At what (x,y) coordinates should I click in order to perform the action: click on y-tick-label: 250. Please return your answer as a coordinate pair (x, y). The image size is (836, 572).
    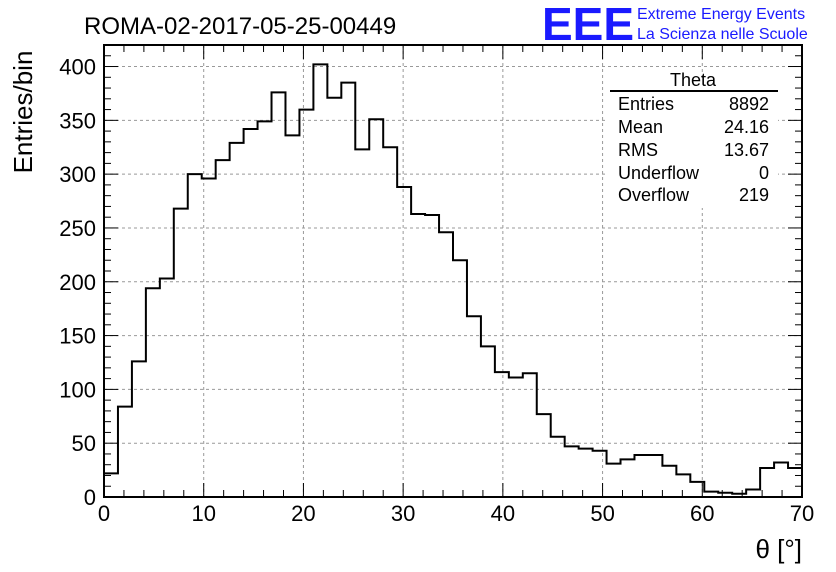
    Looking at the image, I should click on (77, 228).